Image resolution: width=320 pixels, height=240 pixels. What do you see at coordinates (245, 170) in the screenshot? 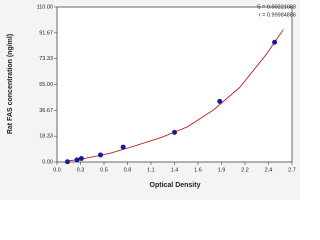
I see `x-tick-label: 2.2` at bounding box center [245, 170].